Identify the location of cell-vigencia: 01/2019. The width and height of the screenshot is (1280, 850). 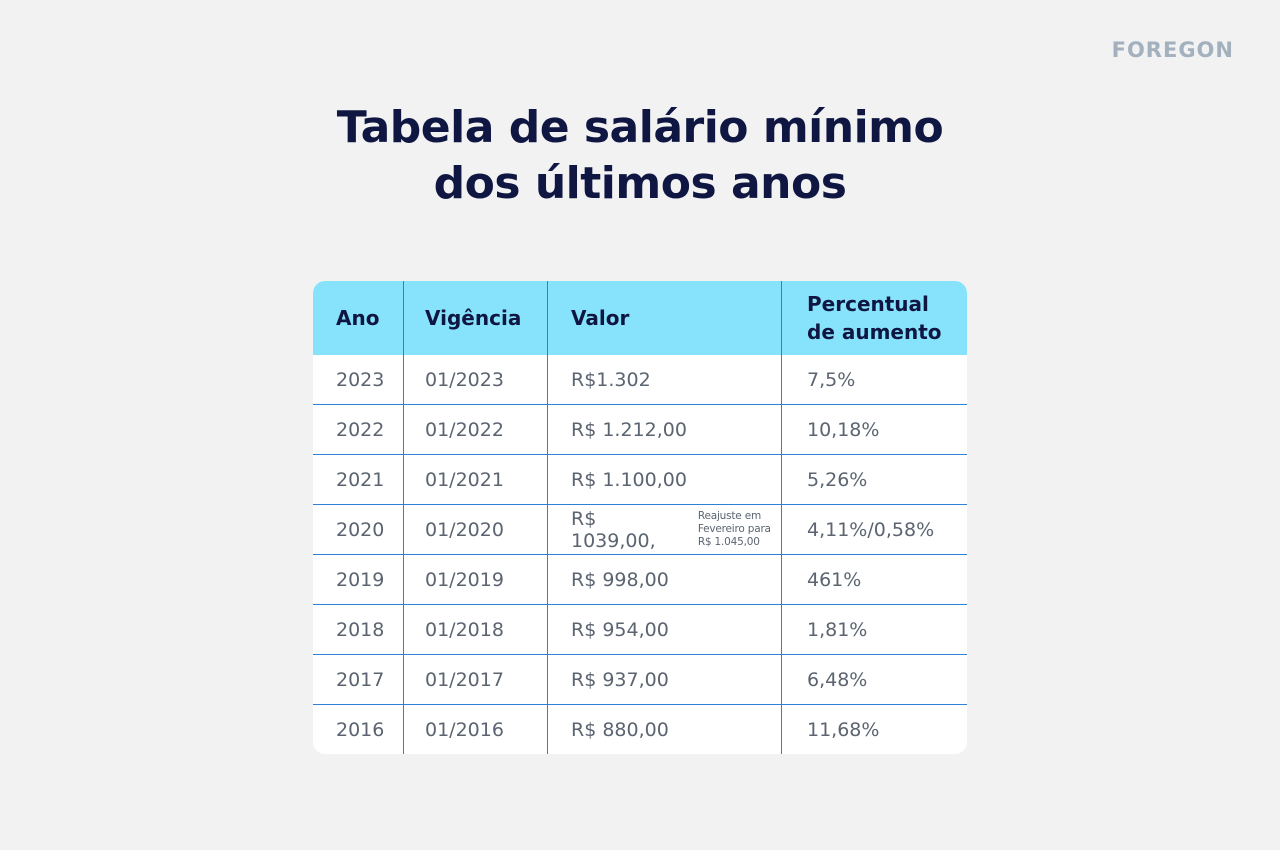
(476, 579).